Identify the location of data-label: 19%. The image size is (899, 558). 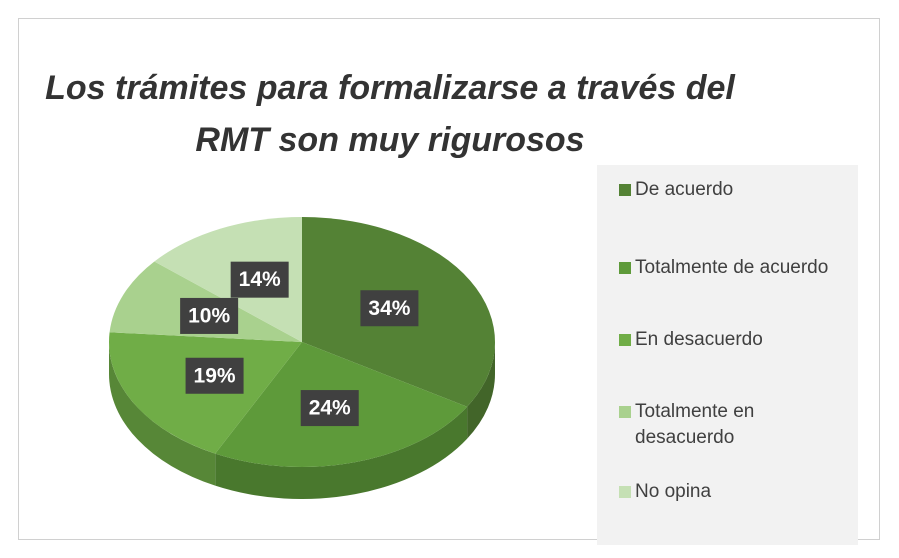
(215, 375).